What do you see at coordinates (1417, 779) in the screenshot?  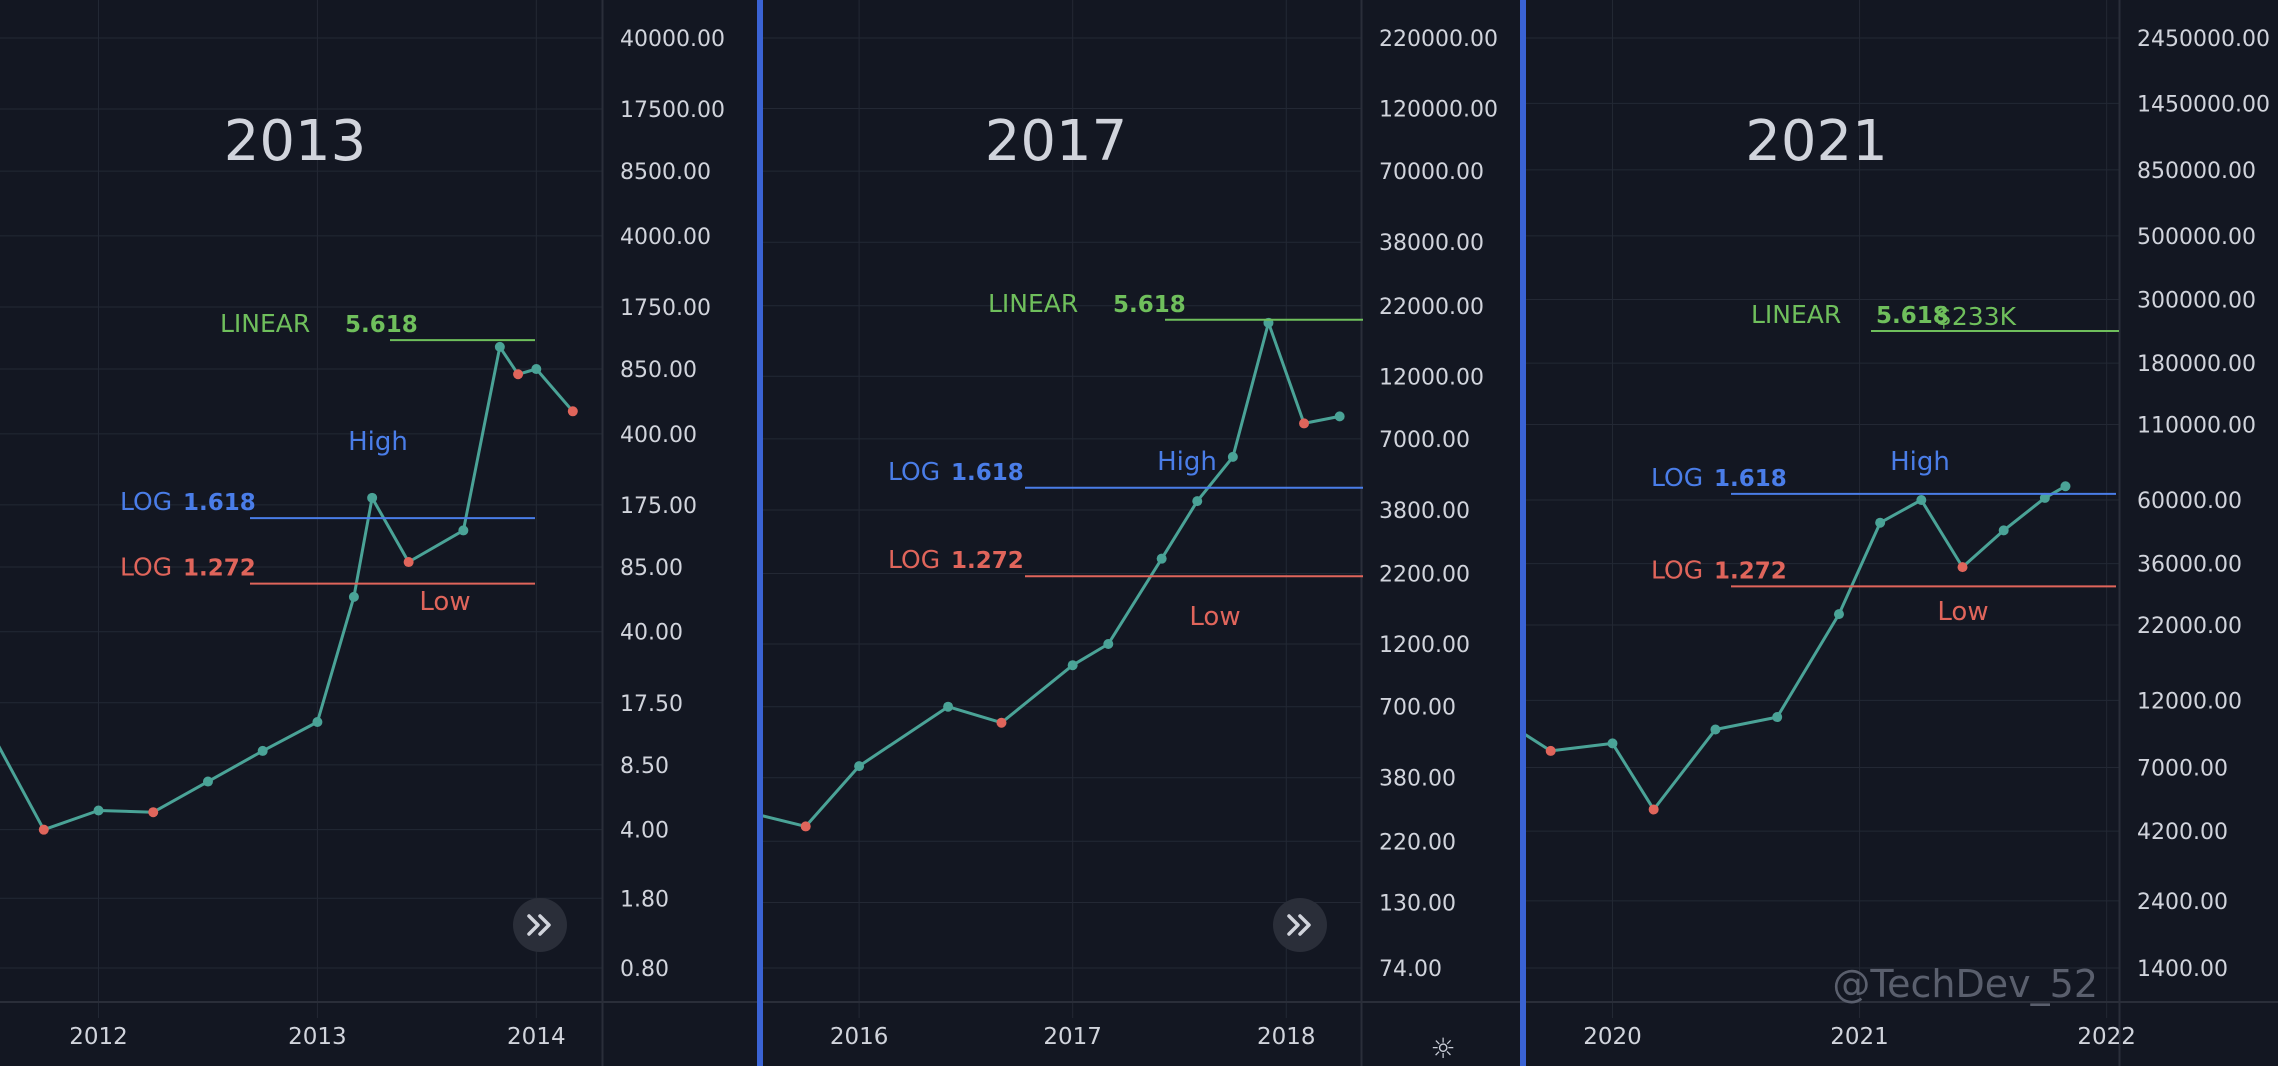 I see `y-tick-label: 380.00` at bounding box center [1417, 779].